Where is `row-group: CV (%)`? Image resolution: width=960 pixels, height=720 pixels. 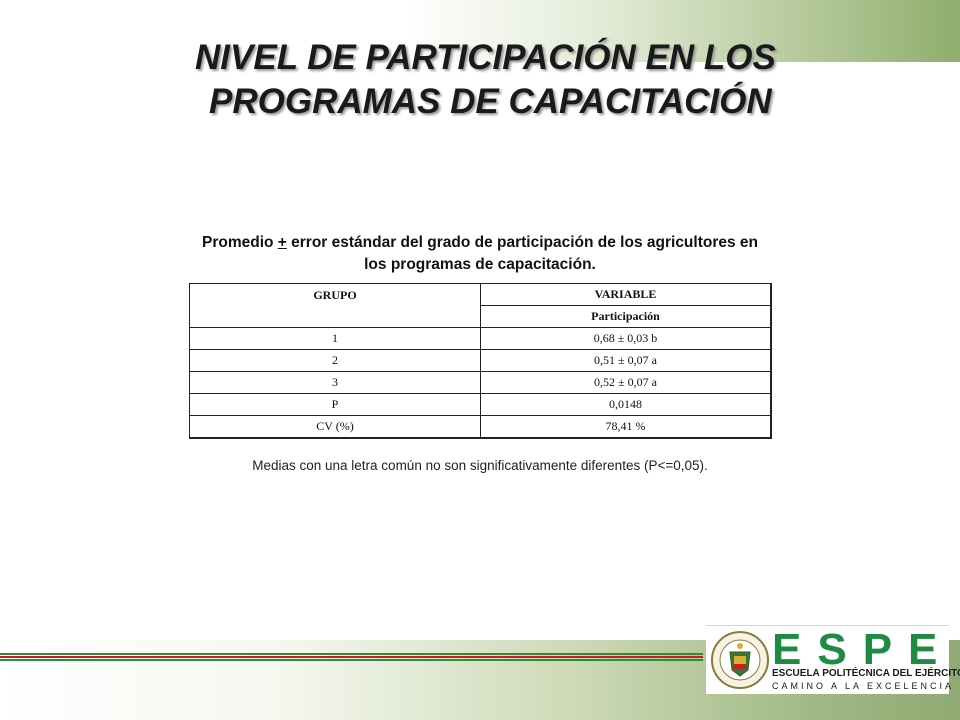 row-group: CV (%) is located at coordinates (335, 427).